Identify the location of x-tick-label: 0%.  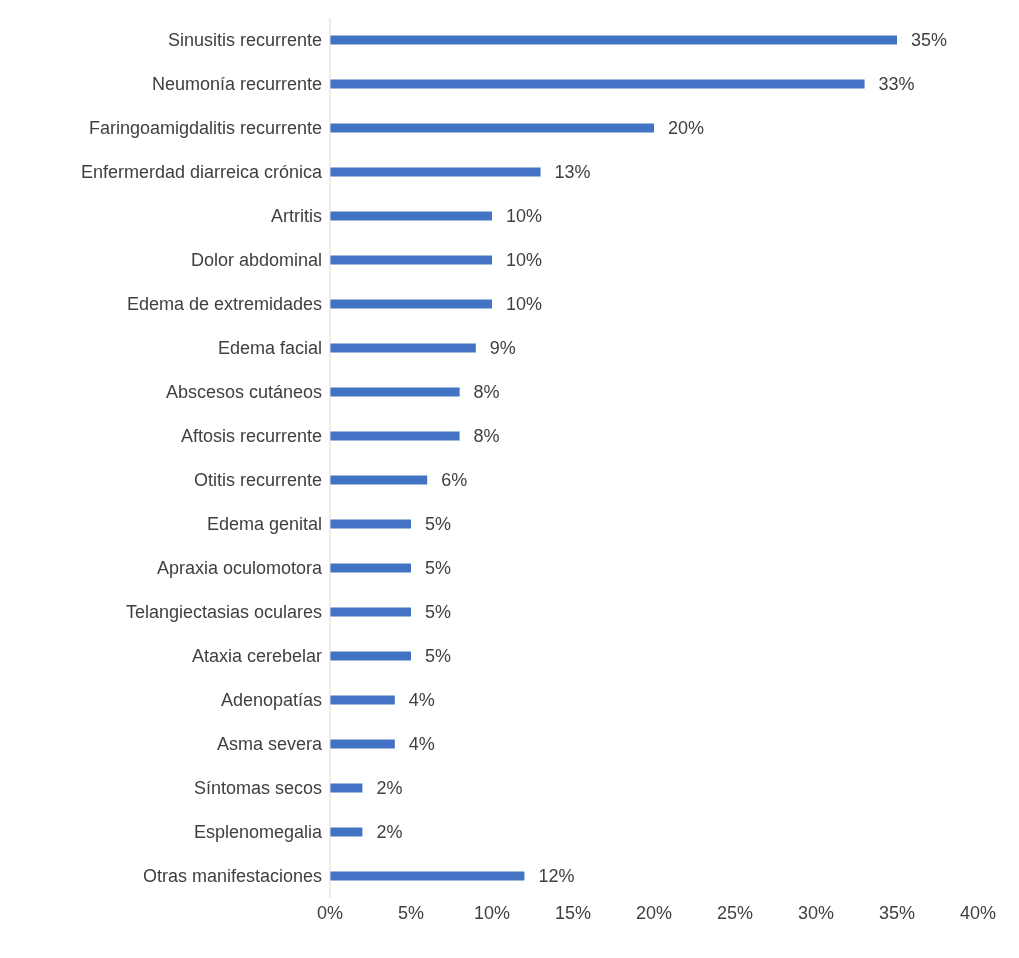
(330, 912).